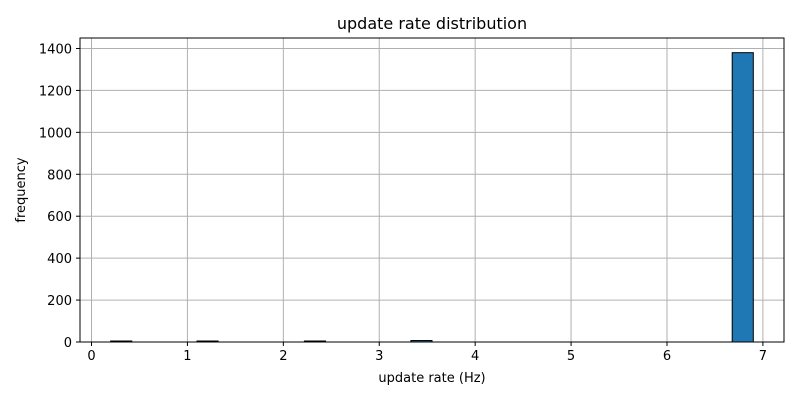 This screenshot has height=400, width=800. What do you see at coordinates (427, 353) in the screenshot?
I see `x-axis-ticks: 0 1 2 3 4 5 6 7` at bounding box center [427, 353].